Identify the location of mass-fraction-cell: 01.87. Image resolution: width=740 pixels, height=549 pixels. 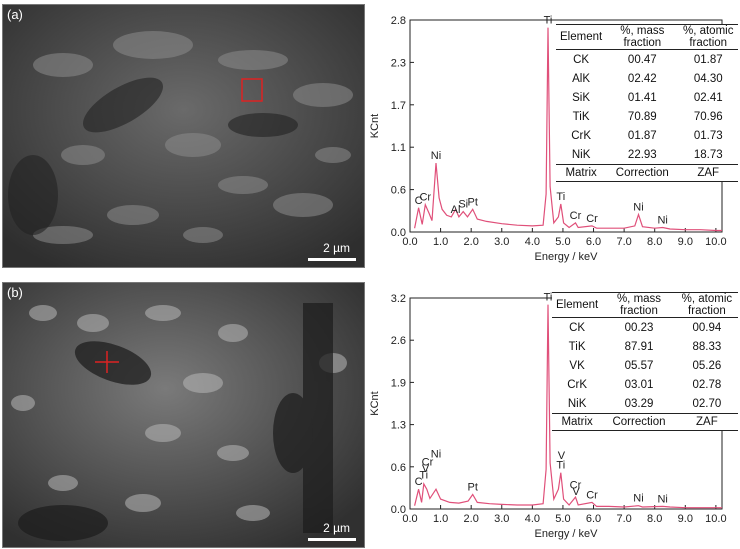
(642, 135).